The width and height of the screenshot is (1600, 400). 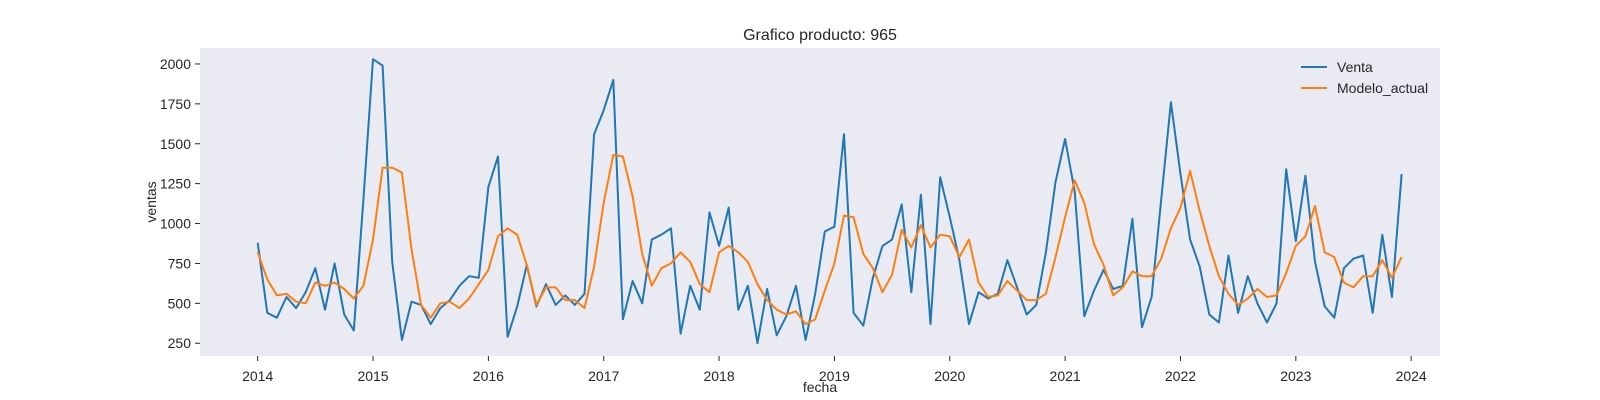 I want to click on x-tick-label: 2014, so click(x=257, y=376).